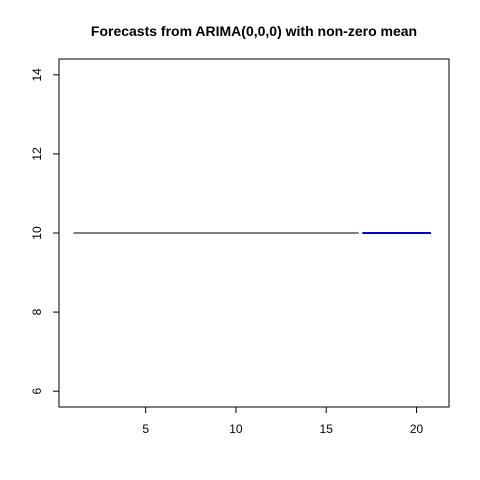  What do you see at coordinates (37, 311) in the screenshot?
I see `y-tick-label: 8` at bounding box center [37, 311].